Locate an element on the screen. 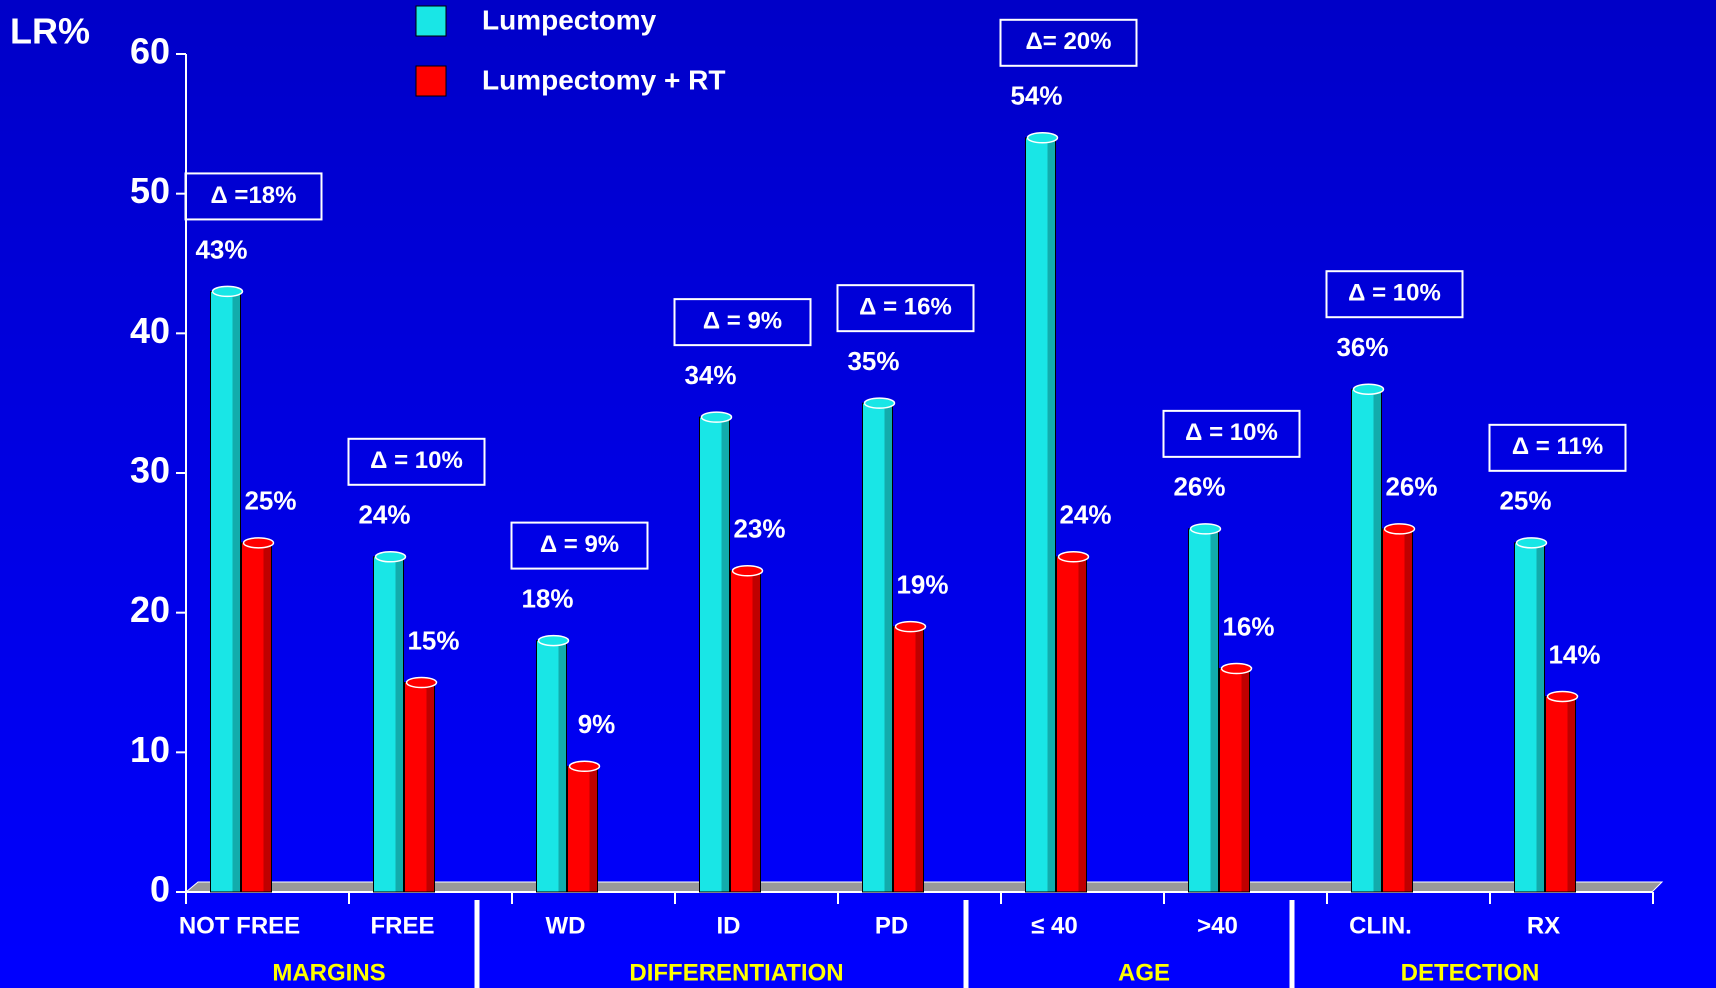 The image size is (1716, 988). y-tick-label: 30 is located at coordinates (150, 470).